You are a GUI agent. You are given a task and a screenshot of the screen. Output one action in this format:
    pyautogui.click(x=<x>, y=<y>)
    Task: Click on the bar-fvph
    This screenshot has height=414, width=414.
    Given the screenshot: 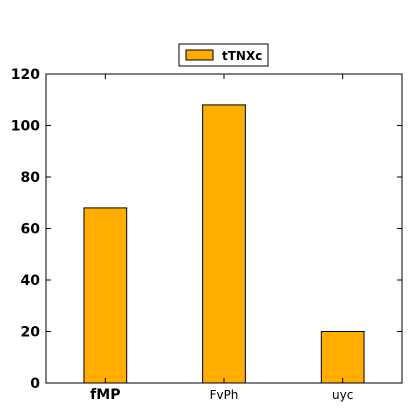 What is the action you would take?
    pyautogui.click(x=224, y=244)
    